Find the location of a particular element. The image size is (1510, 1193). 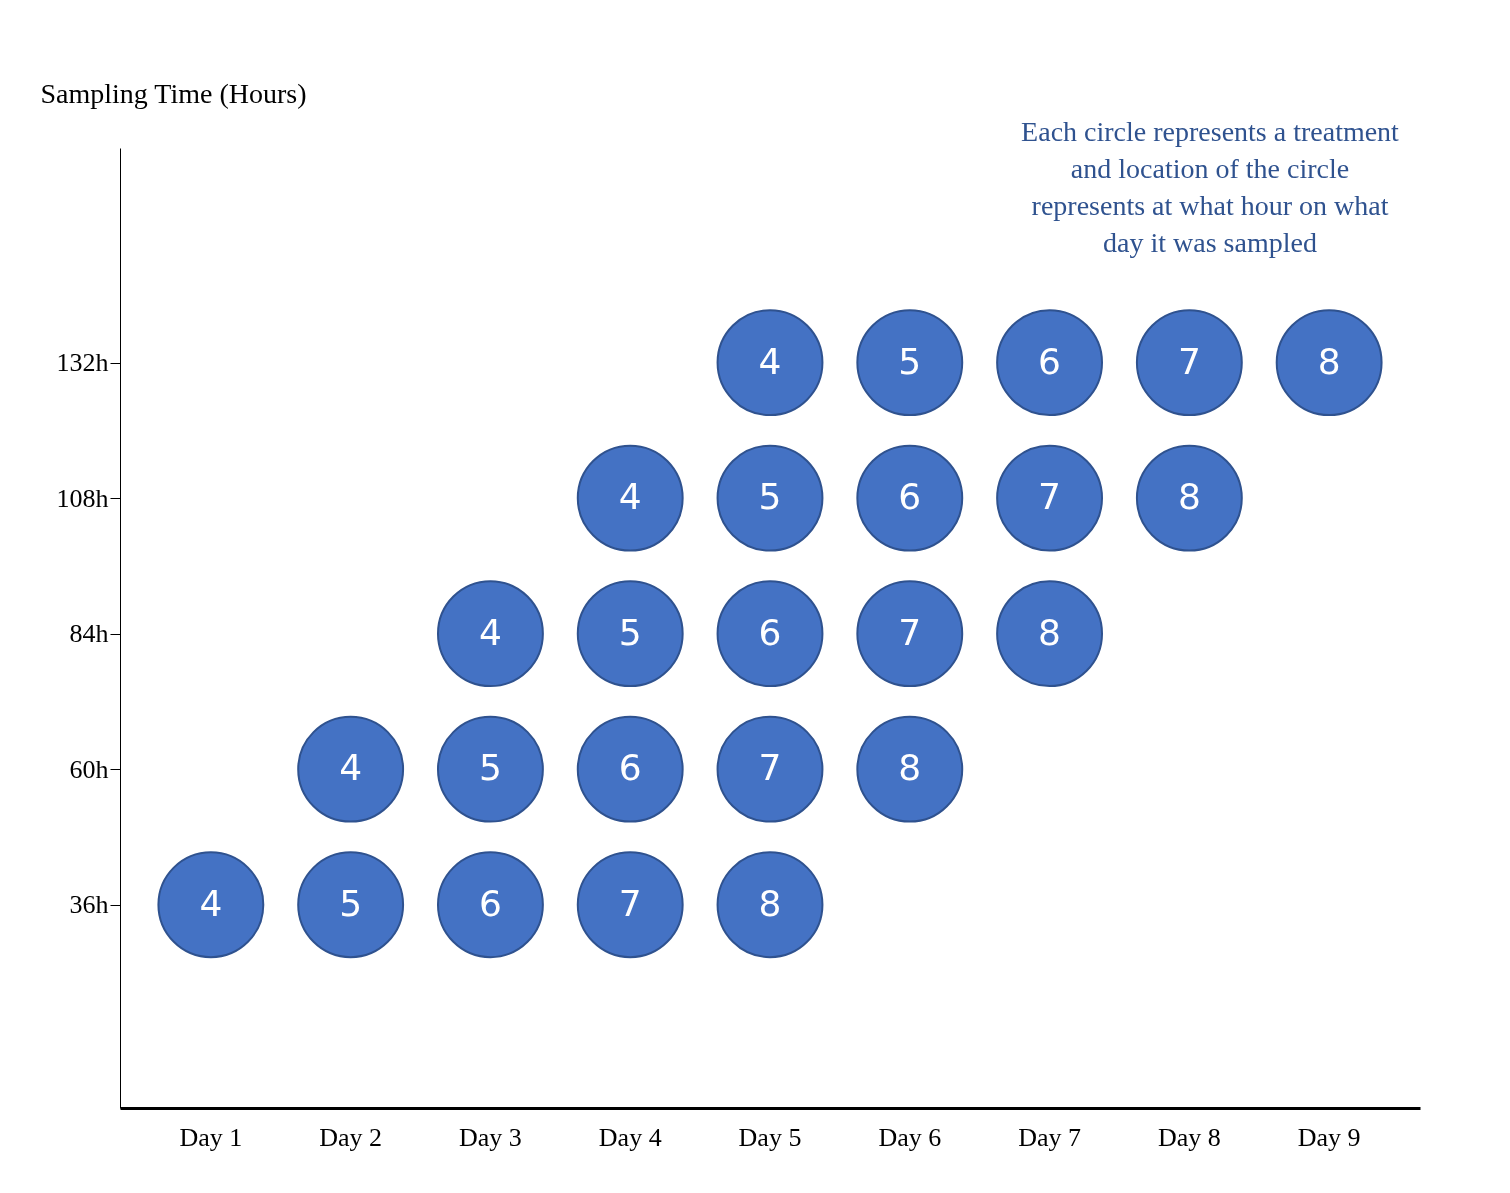

series-label: 8 is located at coordinates (1189, 497).